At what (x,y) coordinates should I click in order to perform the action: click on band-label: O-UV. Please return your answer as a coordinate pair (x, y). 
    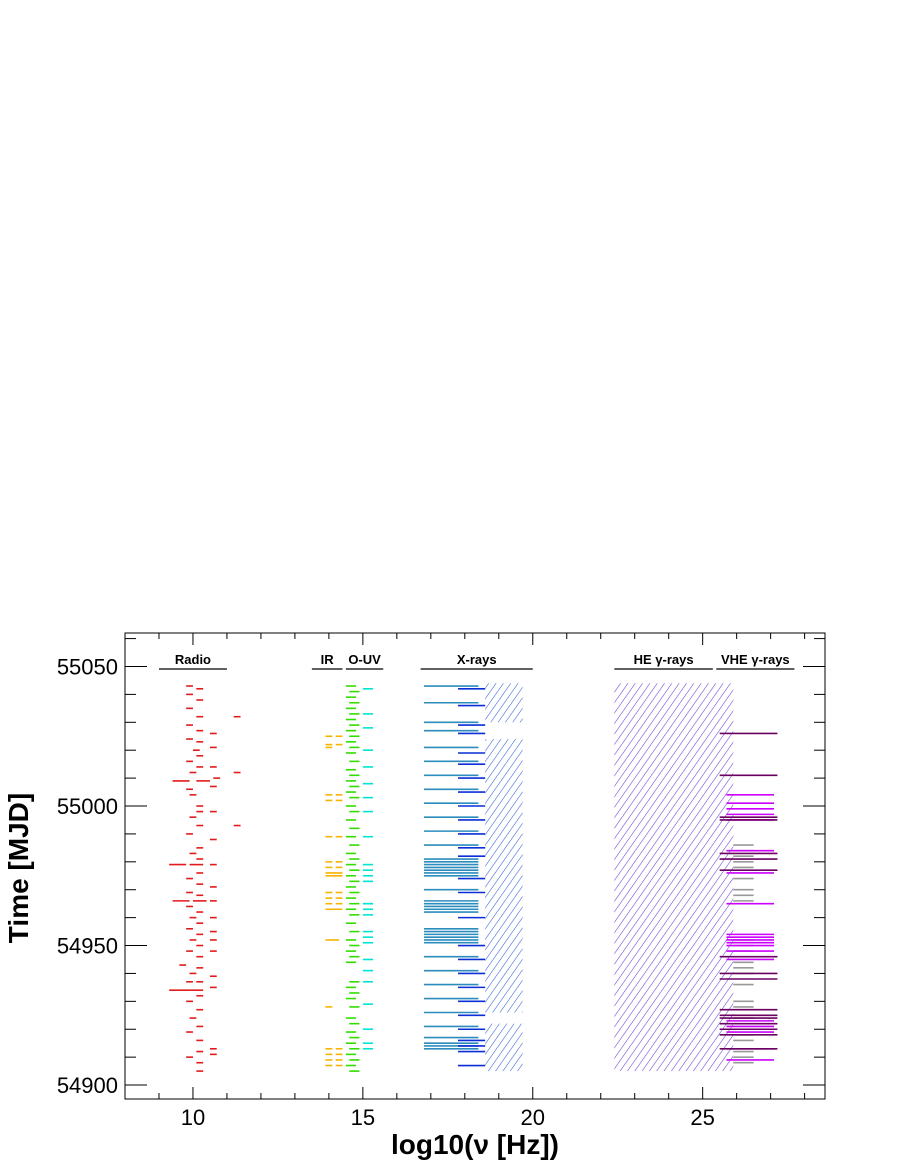
    Looking at the image, I should click on (364, 659).